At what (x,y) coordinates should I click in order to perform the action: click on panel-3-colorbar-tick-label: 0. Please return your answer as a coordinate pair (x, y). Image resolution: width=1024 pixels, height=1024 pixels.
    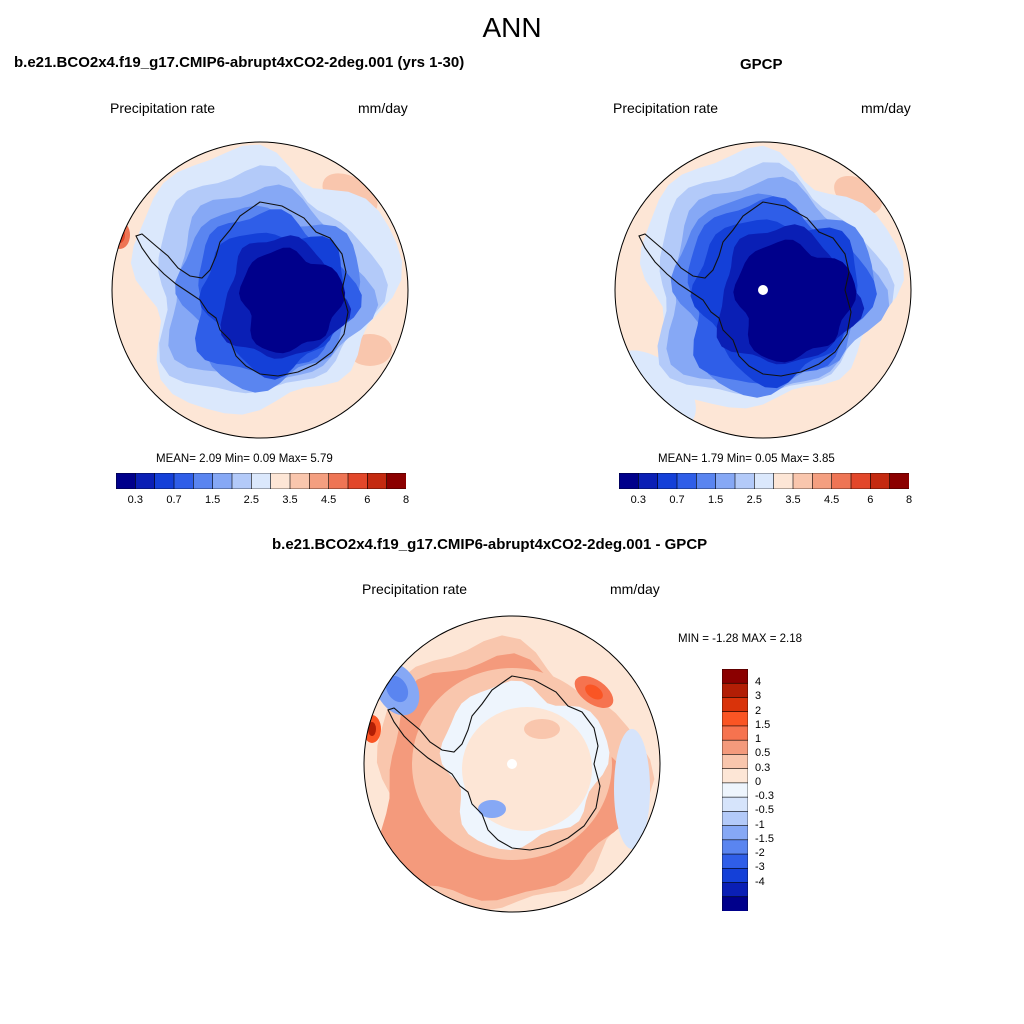
    Looking at the image, I should click on (758, 781).